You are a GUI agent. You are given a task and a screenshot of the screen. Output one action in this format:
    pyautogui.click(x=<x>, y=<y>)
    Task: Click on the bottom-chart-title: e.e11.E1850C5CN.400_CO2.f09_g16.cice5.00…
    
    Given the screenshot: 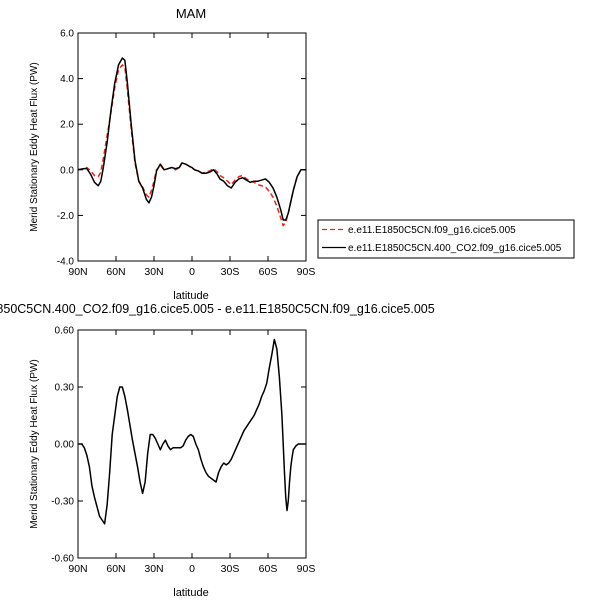 What is the action you would take?
    pyautogui.click(x=217, y=309)
    